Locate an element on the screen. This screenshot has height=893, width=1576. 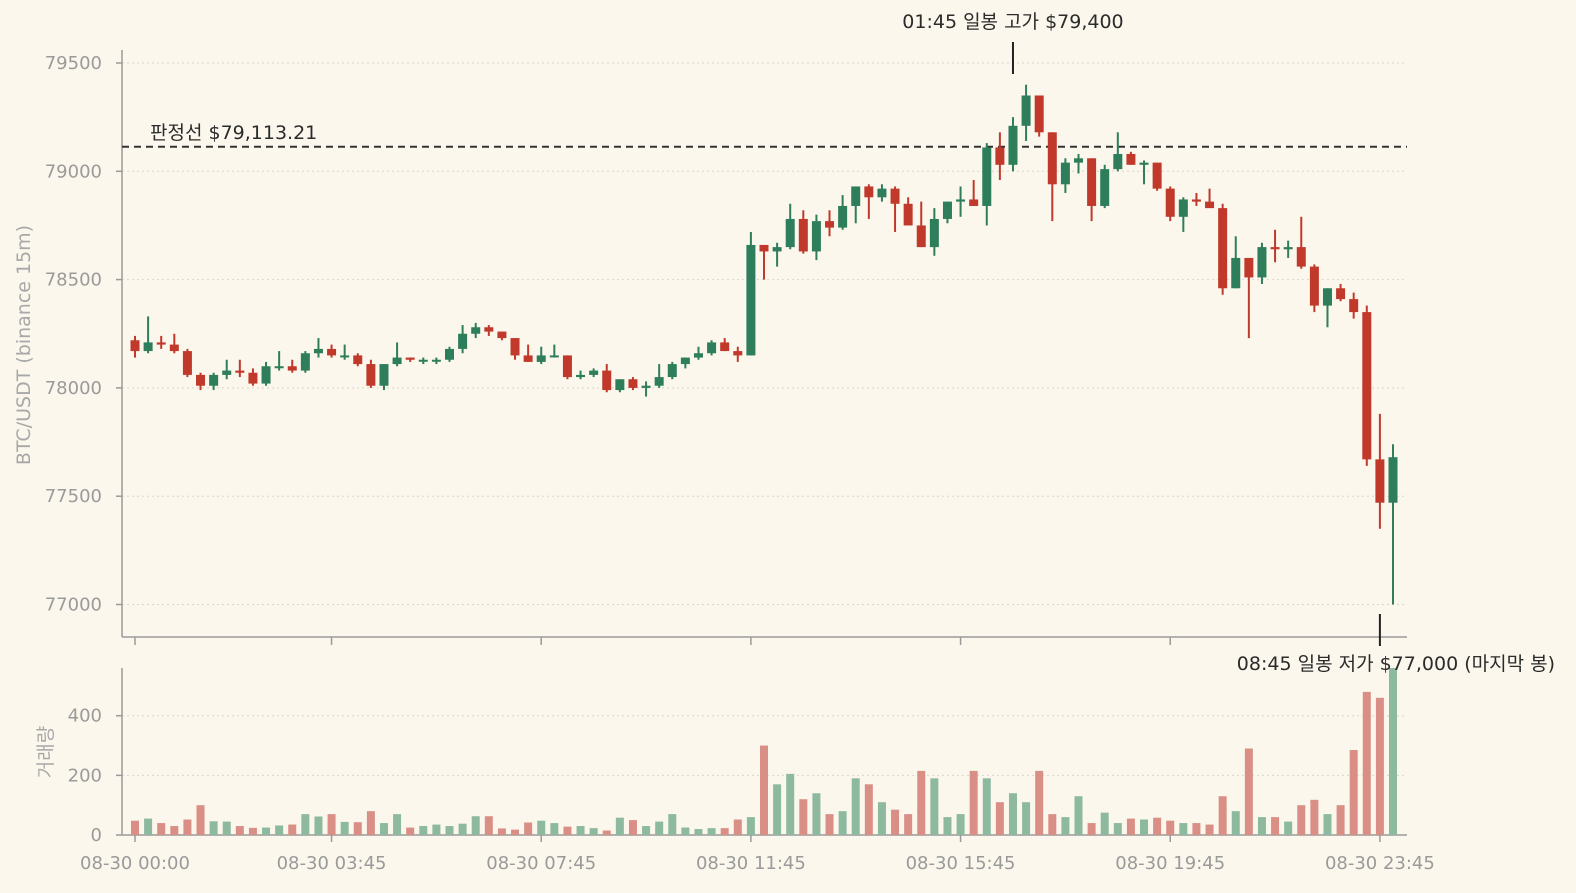
volume-axis-title: 거래량 is located at coordinates (46, 752).